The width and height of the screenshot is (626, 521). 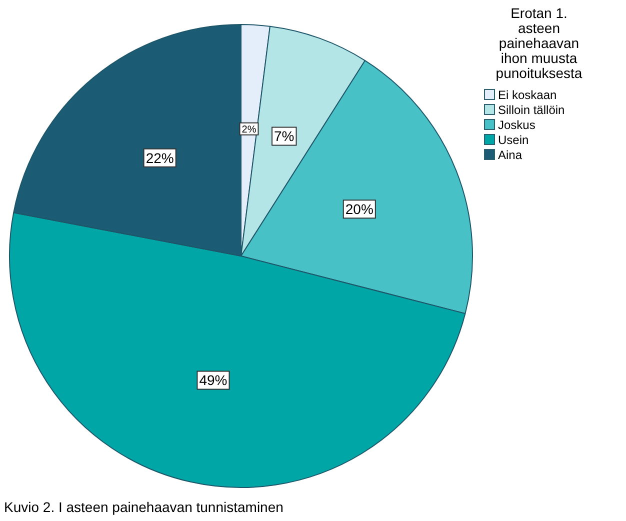 I want to click on legend-label: Aina, so click(x=510, y=155).